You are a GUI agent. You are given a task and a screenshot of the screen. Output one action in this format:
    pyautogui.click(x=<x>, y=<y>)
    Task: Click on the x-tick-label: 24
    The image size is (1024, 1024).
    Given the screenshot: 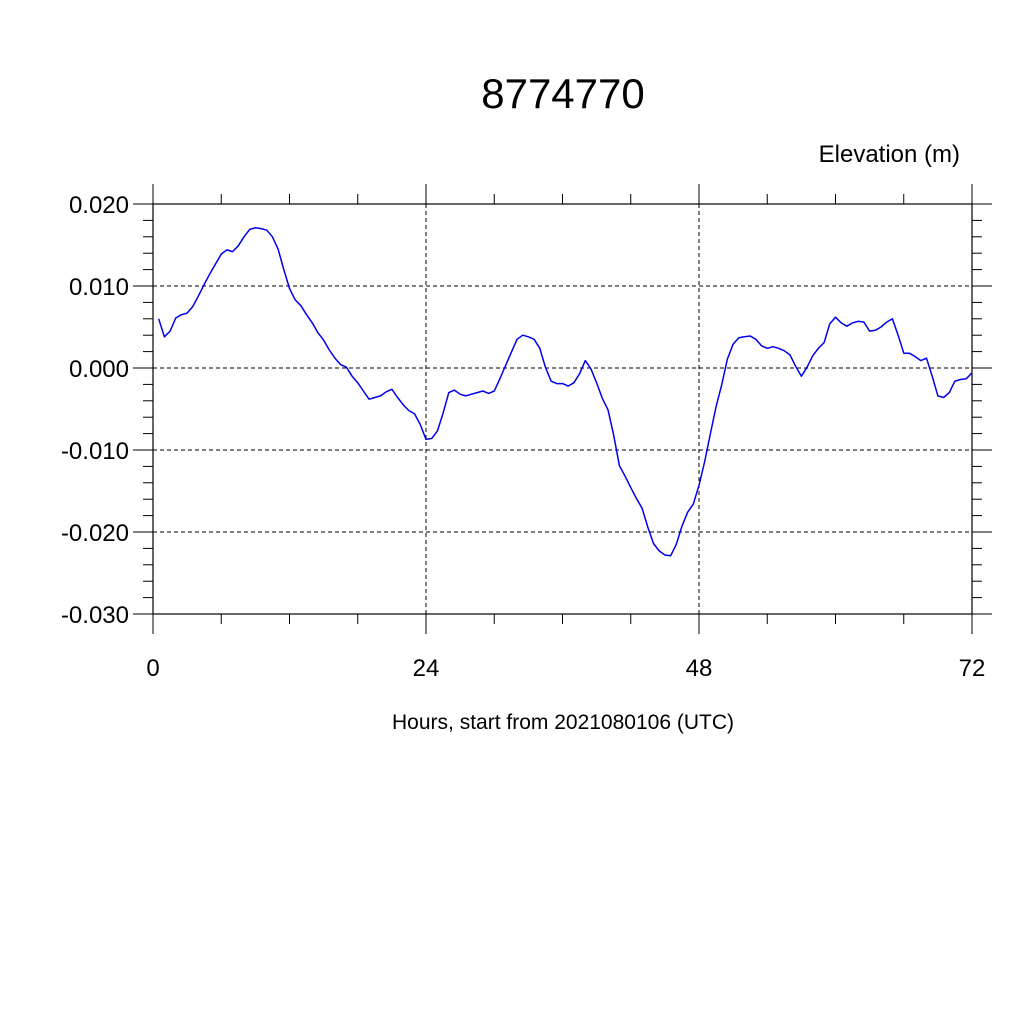 What is the action you would take?
    pyautogui.click(x=426, y=668)
    